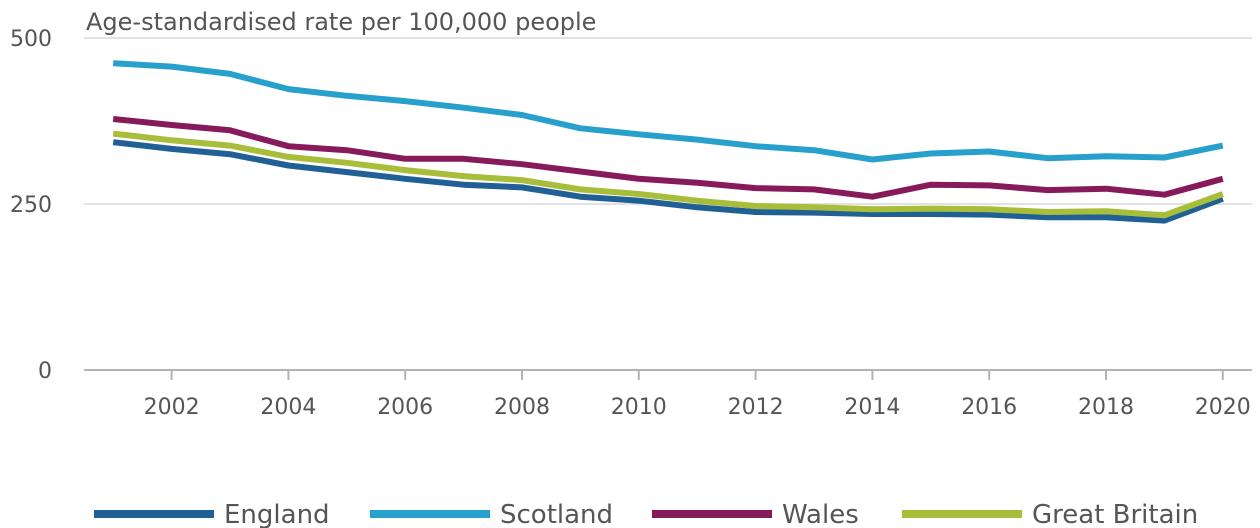  What do you see at coordinates (639, 407) in the screenshot?
I see `x-tick-label: 2010` at bounding box center [639, 407].